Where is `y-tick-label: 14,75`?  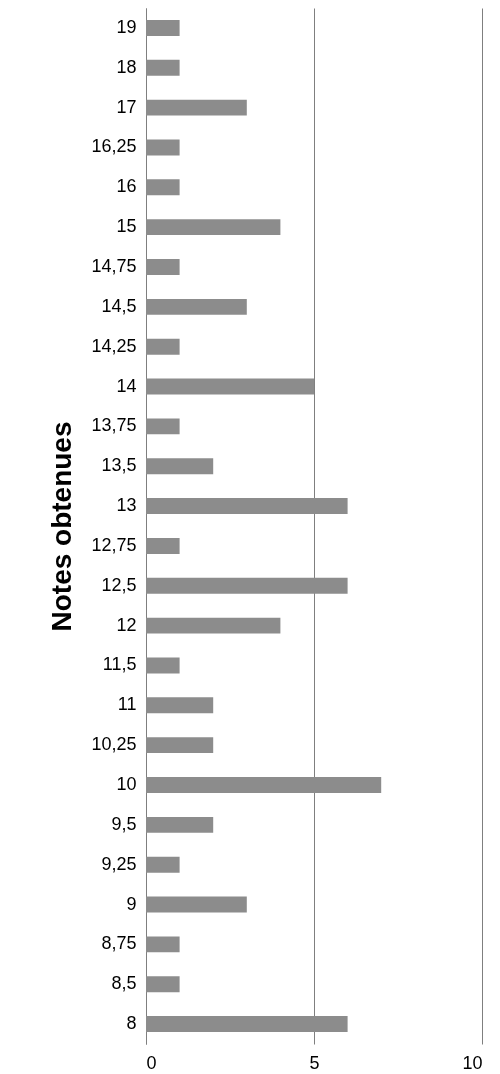 y-tick-label: 14,75 is located at coordinates (114, 266).